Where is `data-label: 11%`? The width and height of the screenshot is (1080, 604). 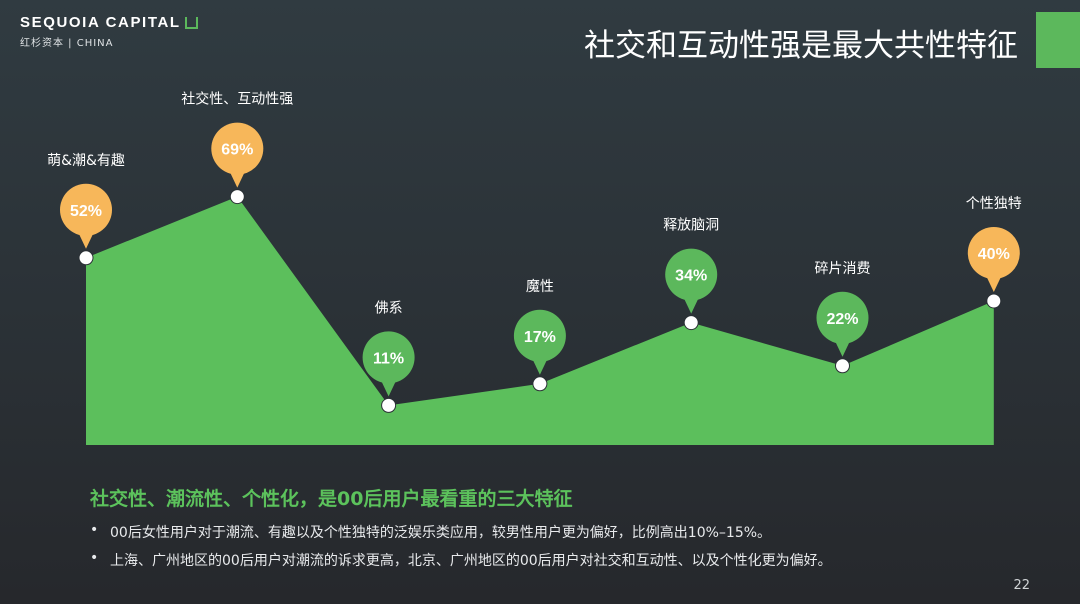 data-label: 11% is located at coordinates (388, 358).